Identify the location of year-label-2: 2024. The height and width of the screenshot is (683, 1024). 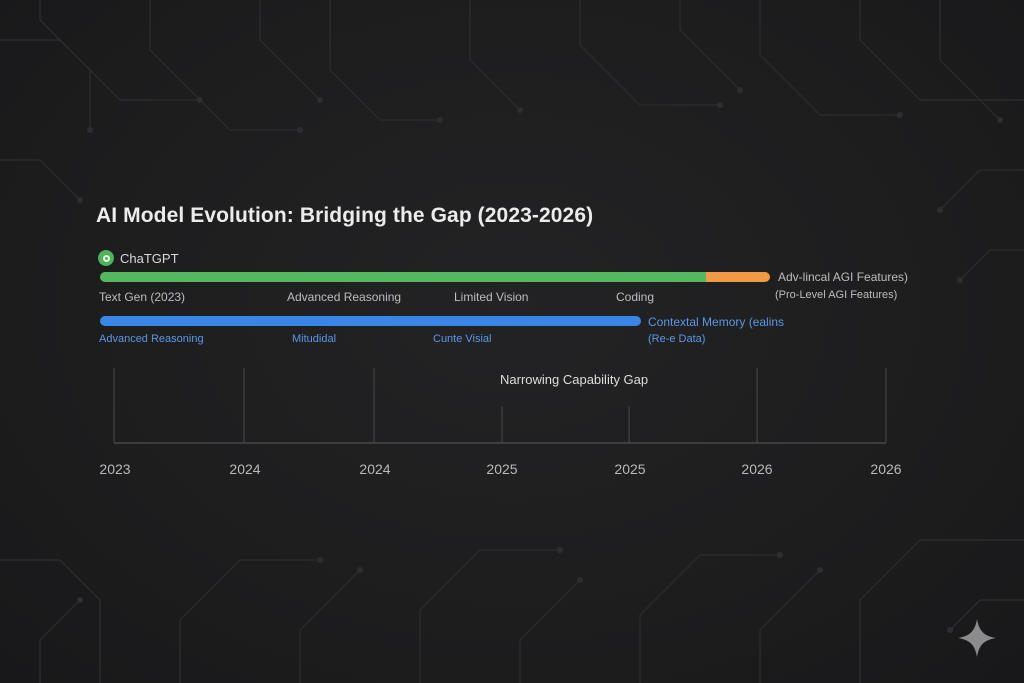
(245, 469).